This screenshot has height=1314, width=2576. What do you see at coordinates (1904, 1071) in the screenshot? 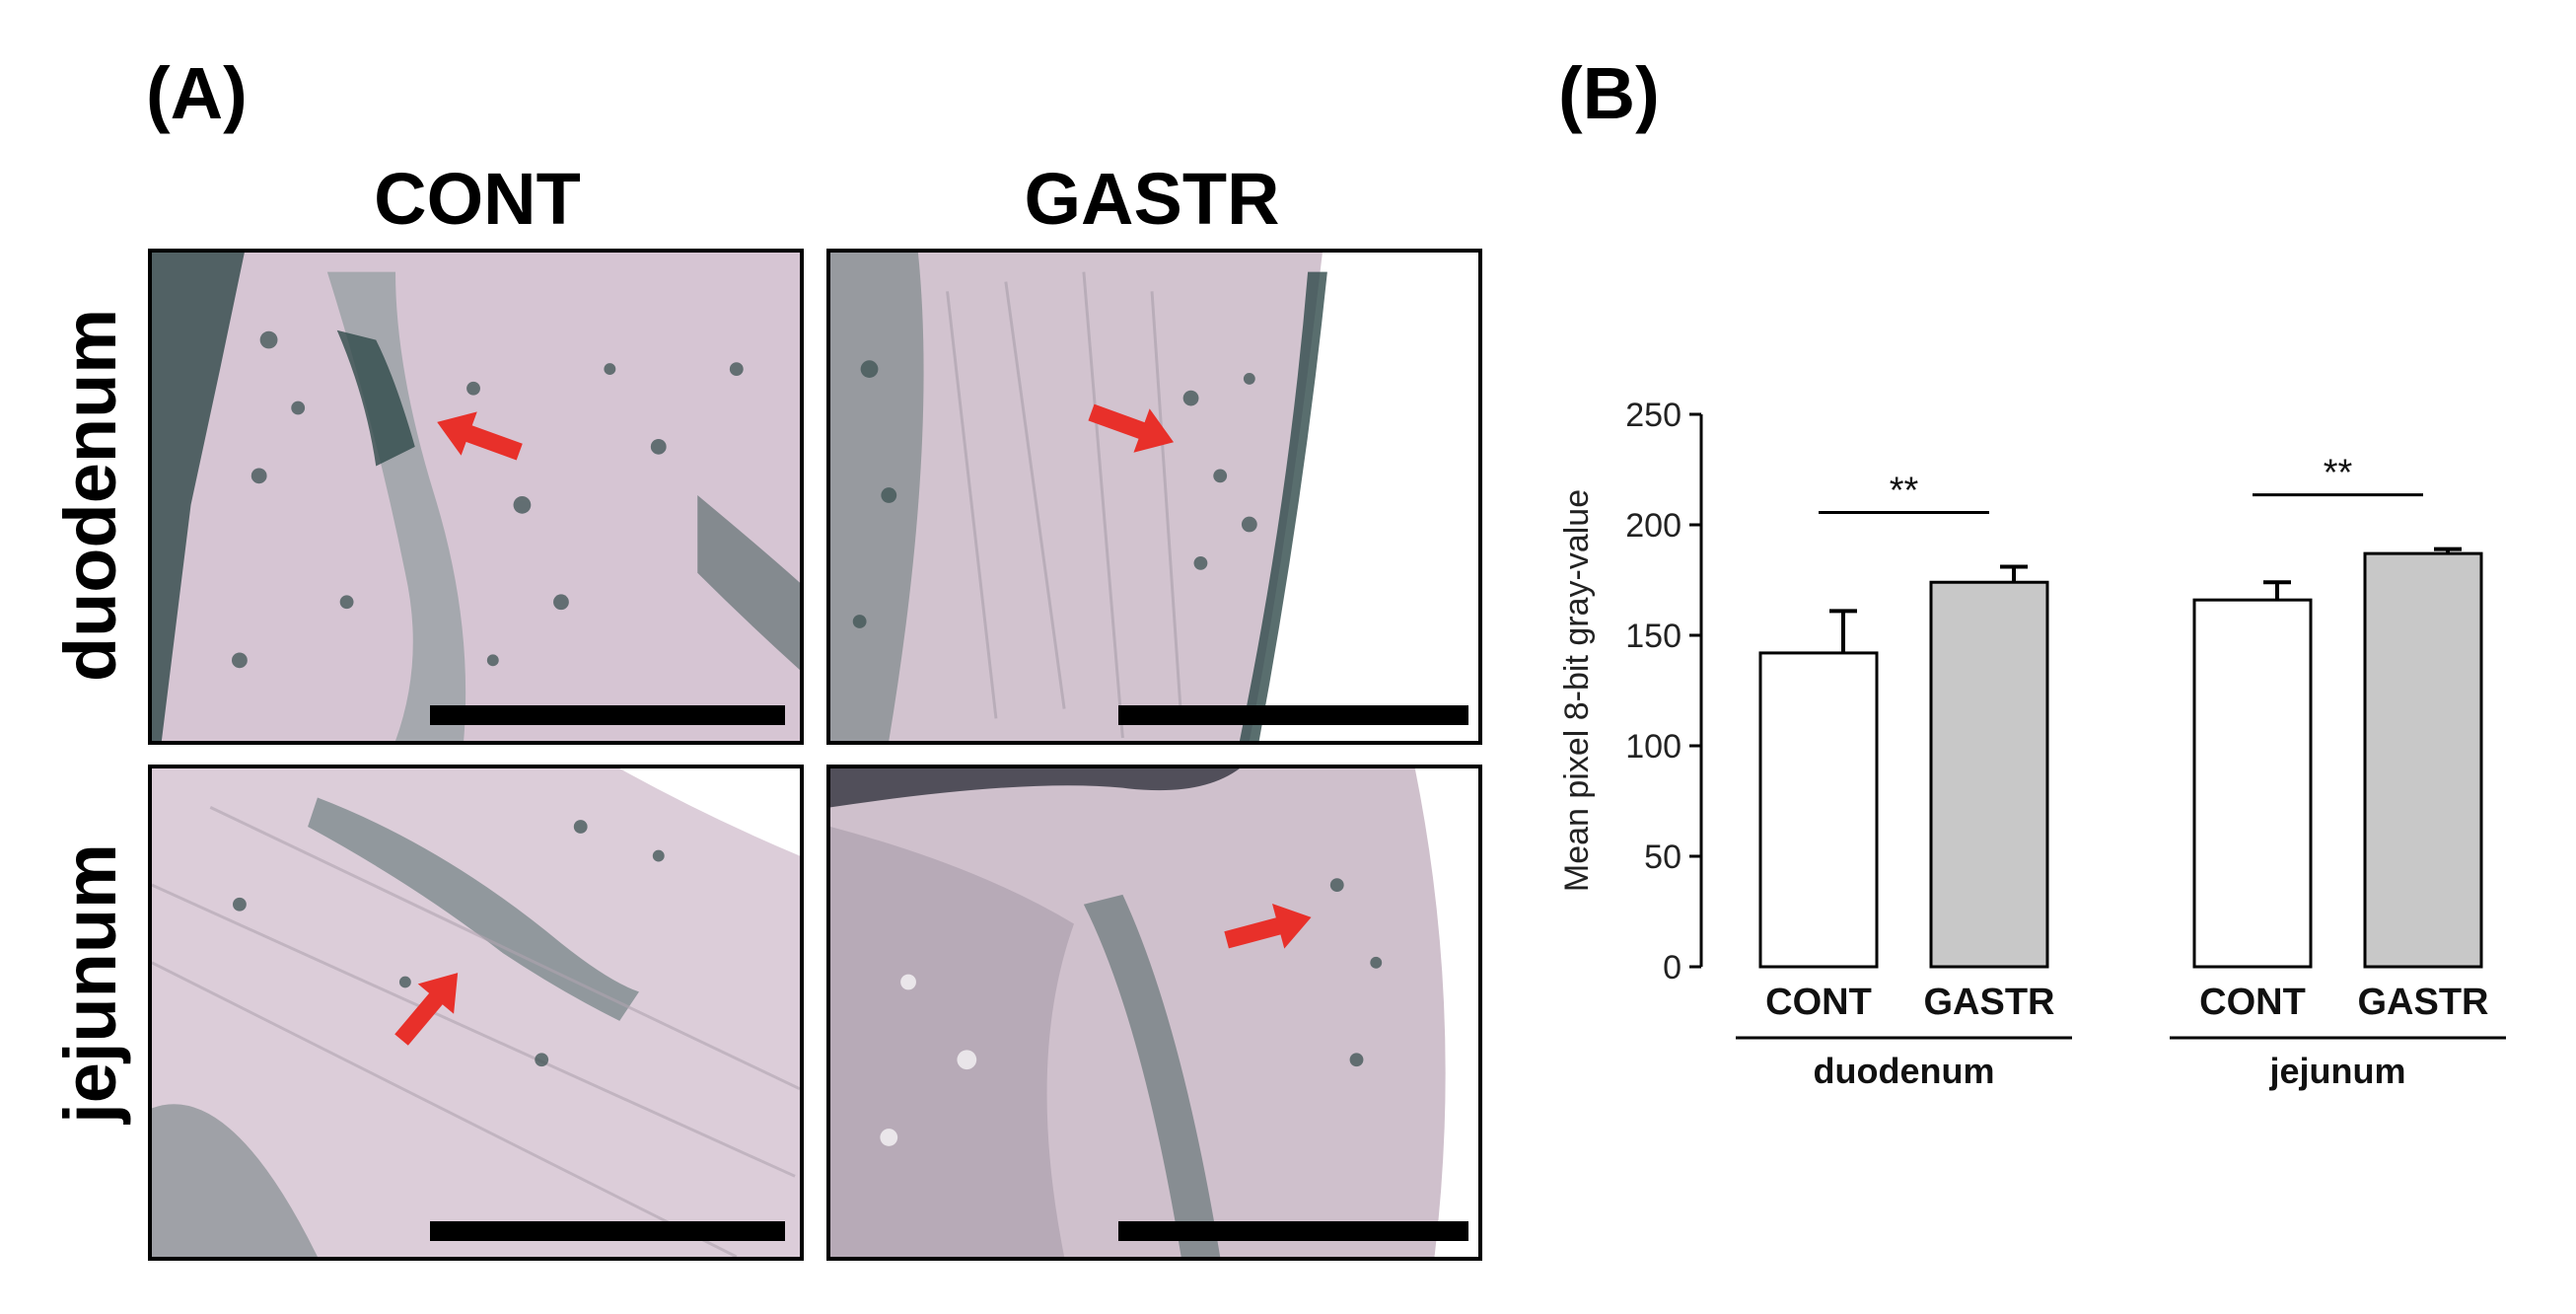
I see `group-label: duodenum` at bounding box center [1904, 1071].